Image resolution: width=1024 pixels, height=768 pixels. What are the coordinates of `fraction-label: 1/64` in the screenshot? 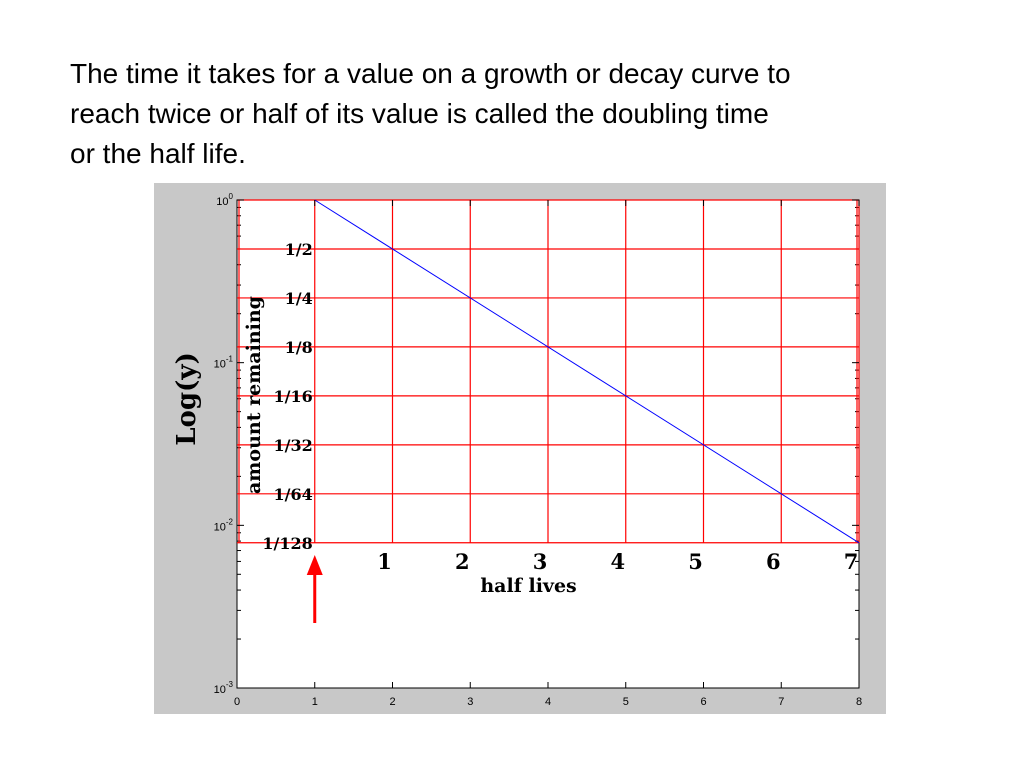 It's located at (293, 494).